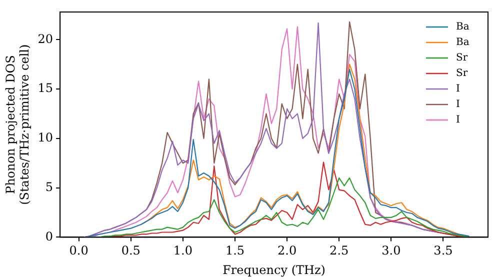  Describe the element at coordinates (287, 251) in the screenshot. I see `x-tick-label: 2.0` at that location.